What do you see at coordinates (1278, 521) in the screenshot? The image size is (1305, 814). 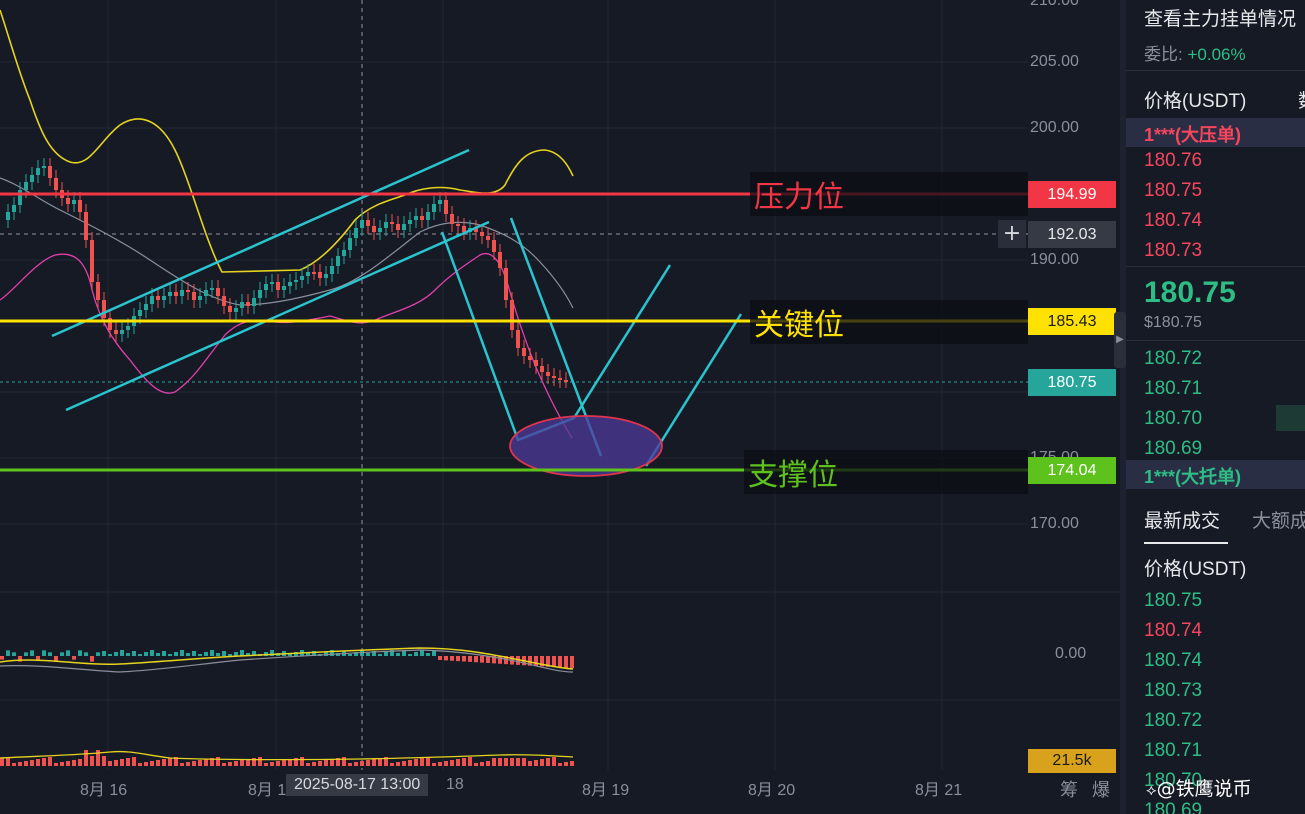 I see `tab-large-trades: 大额成` at bounding box center [1278, 521].